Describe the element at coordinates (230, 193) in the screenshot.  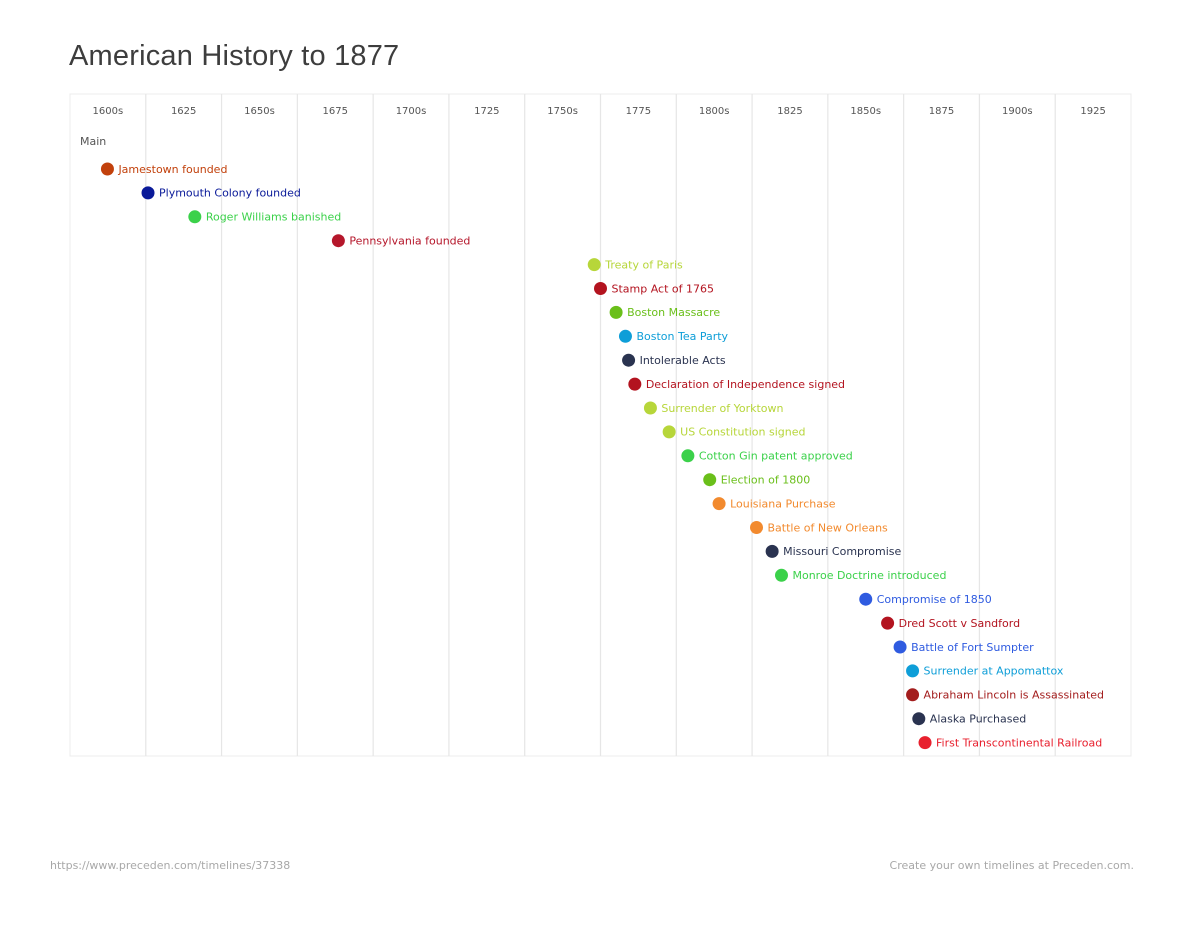
I see `event-label: Plymouth Colony founded` at that location.